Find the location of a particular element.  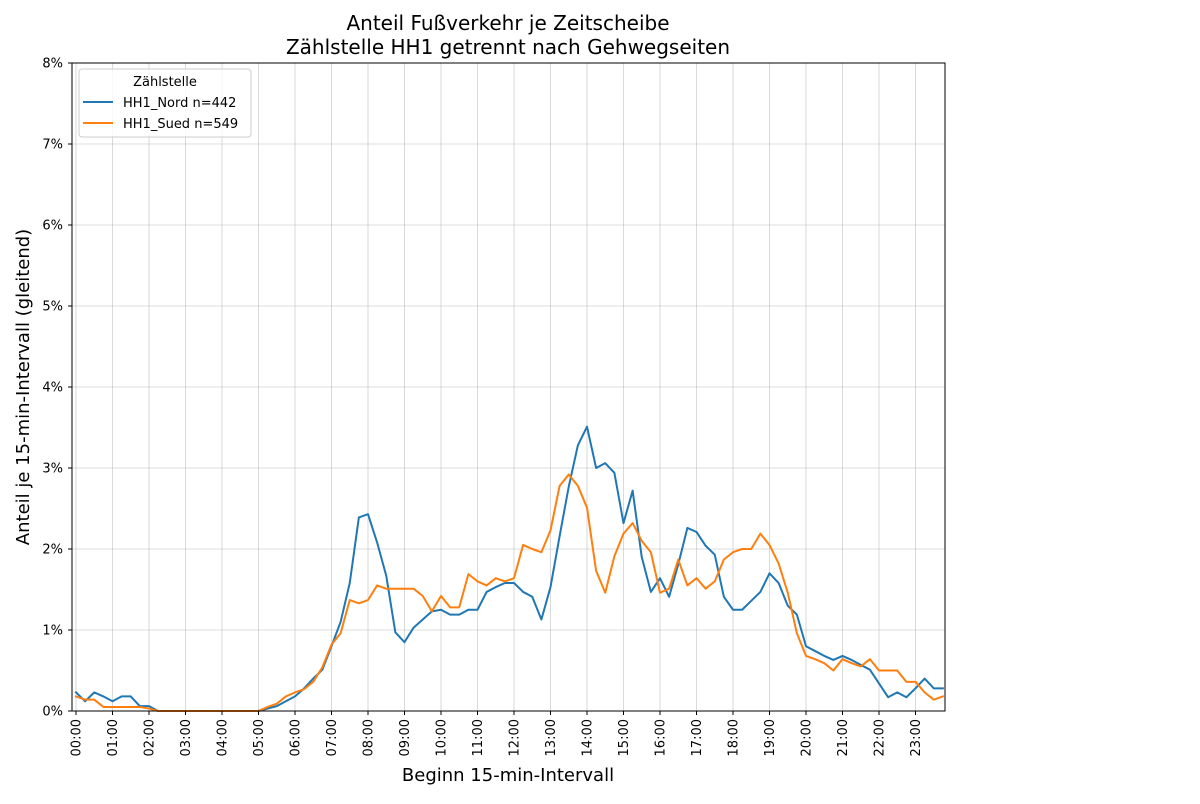

chart-title: Anteil Fußverkehr je Zeitscheibe is located at coordinates (507, 23).